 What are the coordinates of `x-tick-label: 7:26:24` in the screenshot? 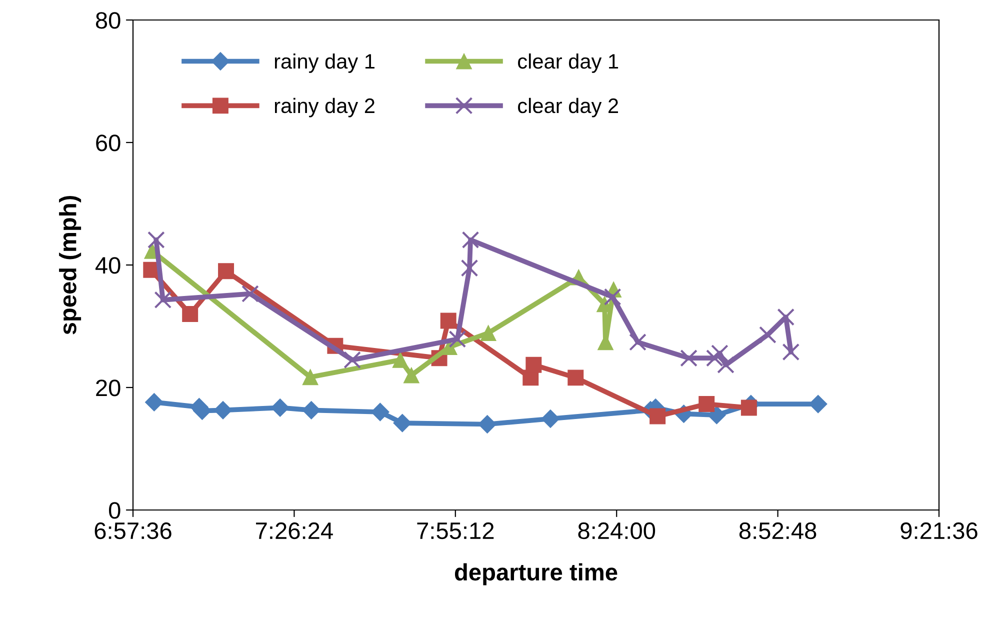 It's located at (294, 531).